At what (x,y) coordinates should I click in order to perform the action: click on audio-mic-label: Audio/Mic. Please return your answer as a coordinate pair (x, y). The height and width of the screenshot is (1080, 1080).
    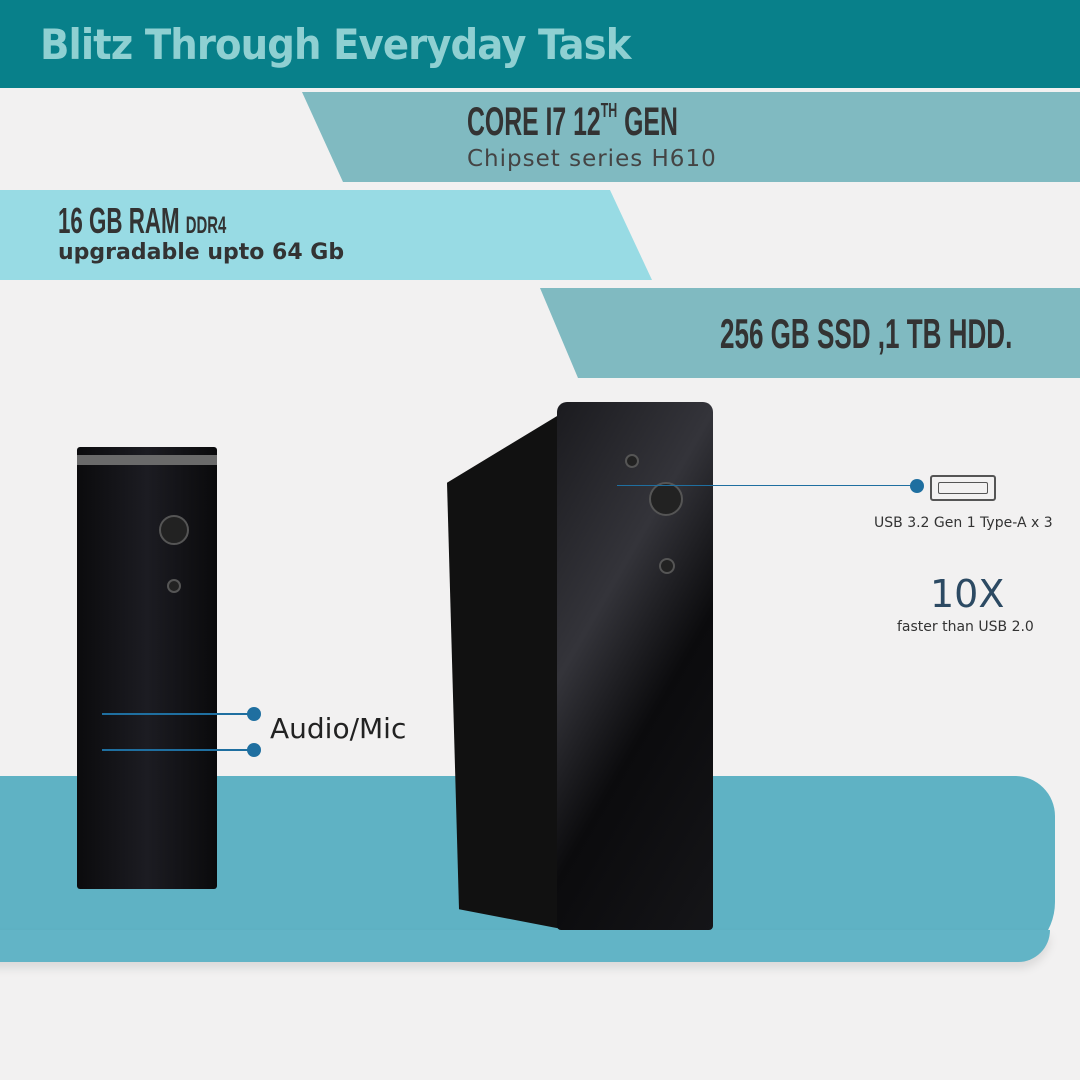
    Looking at the image, I should click on (338, 728).